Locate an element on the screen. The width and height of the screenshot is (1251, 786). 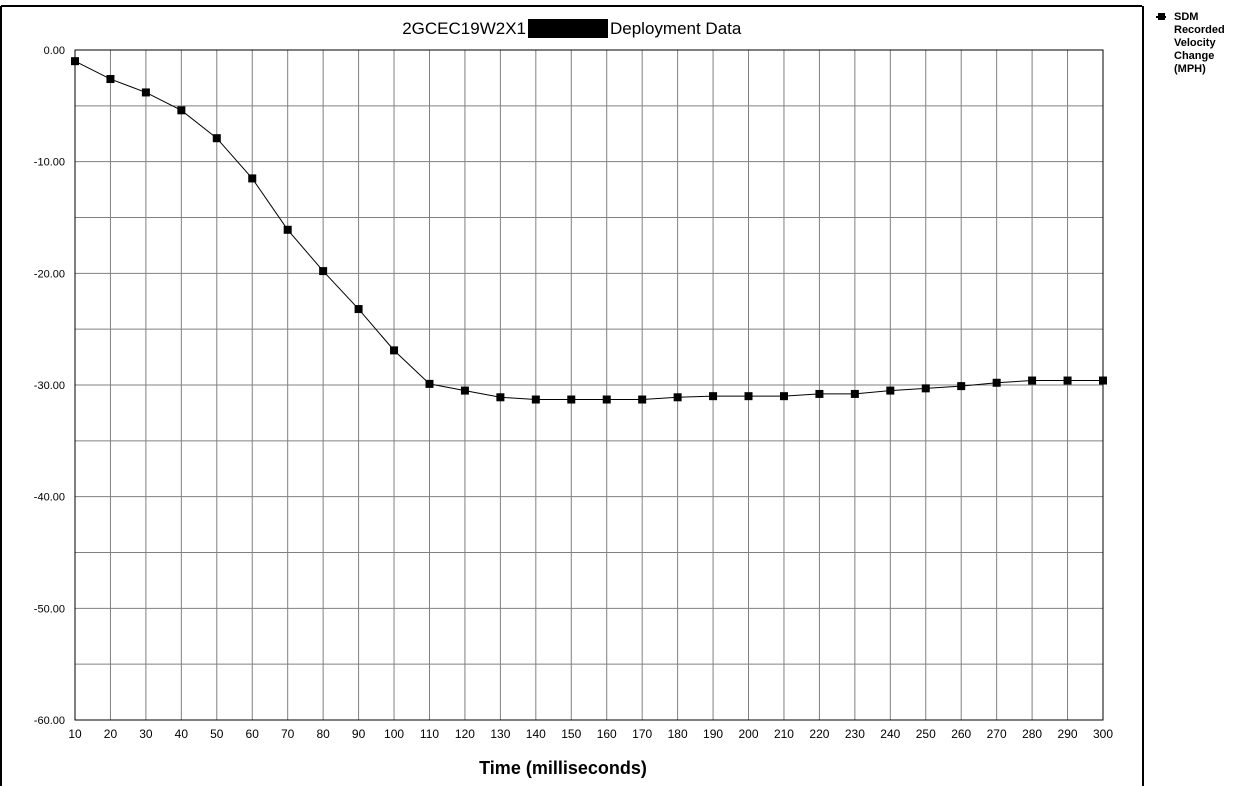
x-tick-label: 190 is located at coordinates (713, 734).